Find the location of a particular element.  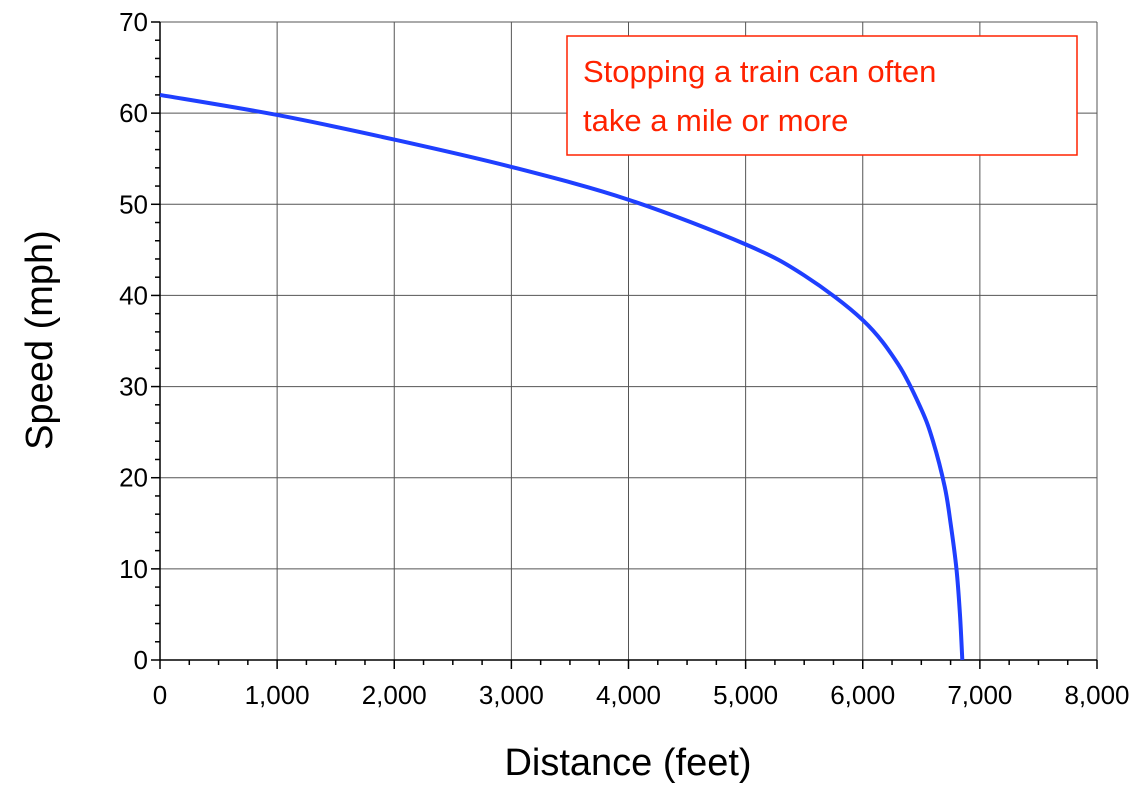

x-tick-label-7: 7,000 is located at coordinates (979, 695).